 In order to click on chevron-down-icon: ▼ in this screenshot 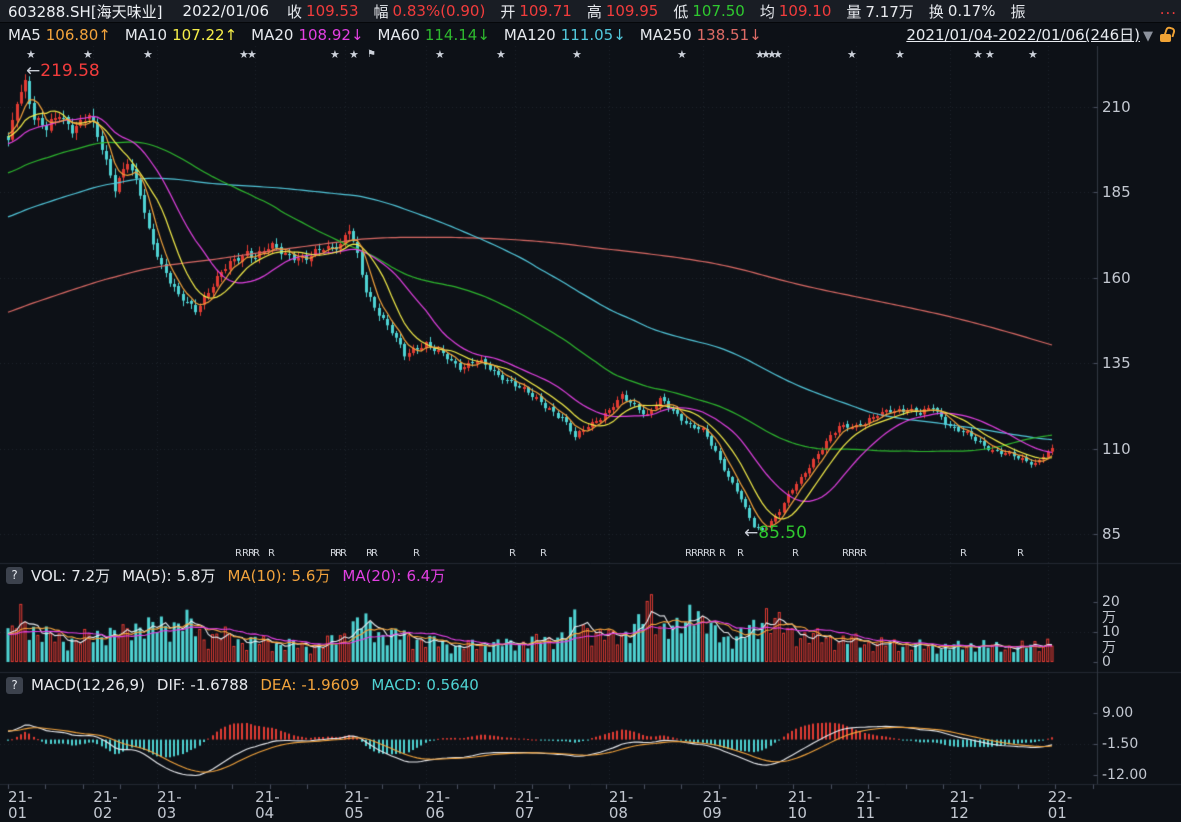, I will do `click(1148, 36)`.